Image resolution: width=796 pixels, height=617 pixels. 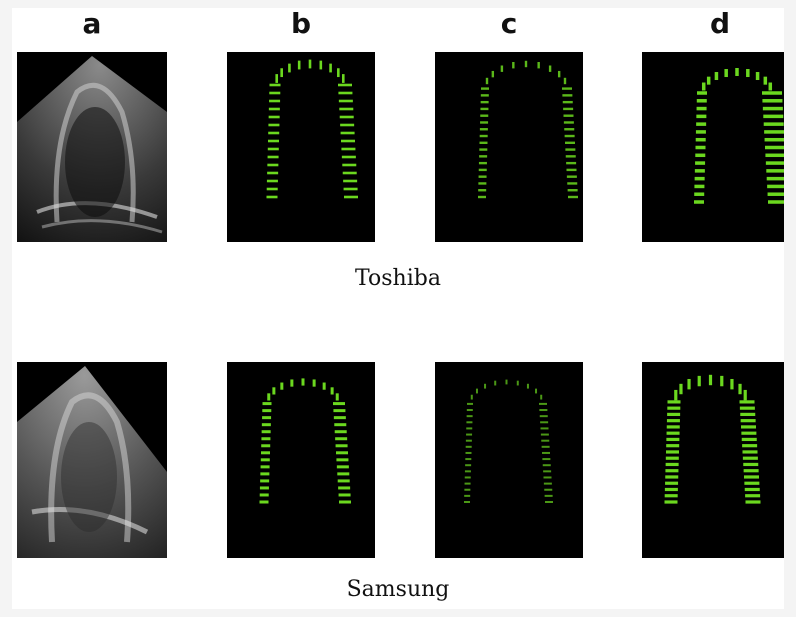 I want to click on strain-map-samsung-d, so click(x=713, y=460).